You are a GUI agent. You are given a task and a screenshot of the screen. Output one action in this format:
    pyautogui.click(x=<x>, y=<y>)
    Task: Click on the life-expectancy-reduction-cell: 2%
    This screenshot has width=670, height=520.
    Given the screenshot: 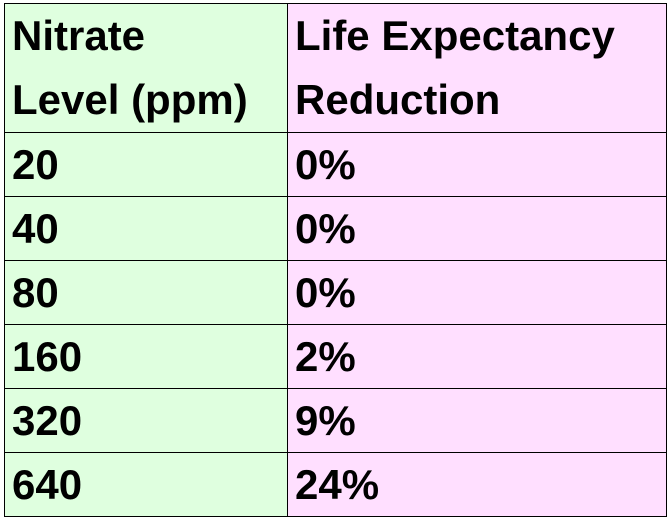 What is the action you would take?
    pyautogui.click(x=477, y=356)
    